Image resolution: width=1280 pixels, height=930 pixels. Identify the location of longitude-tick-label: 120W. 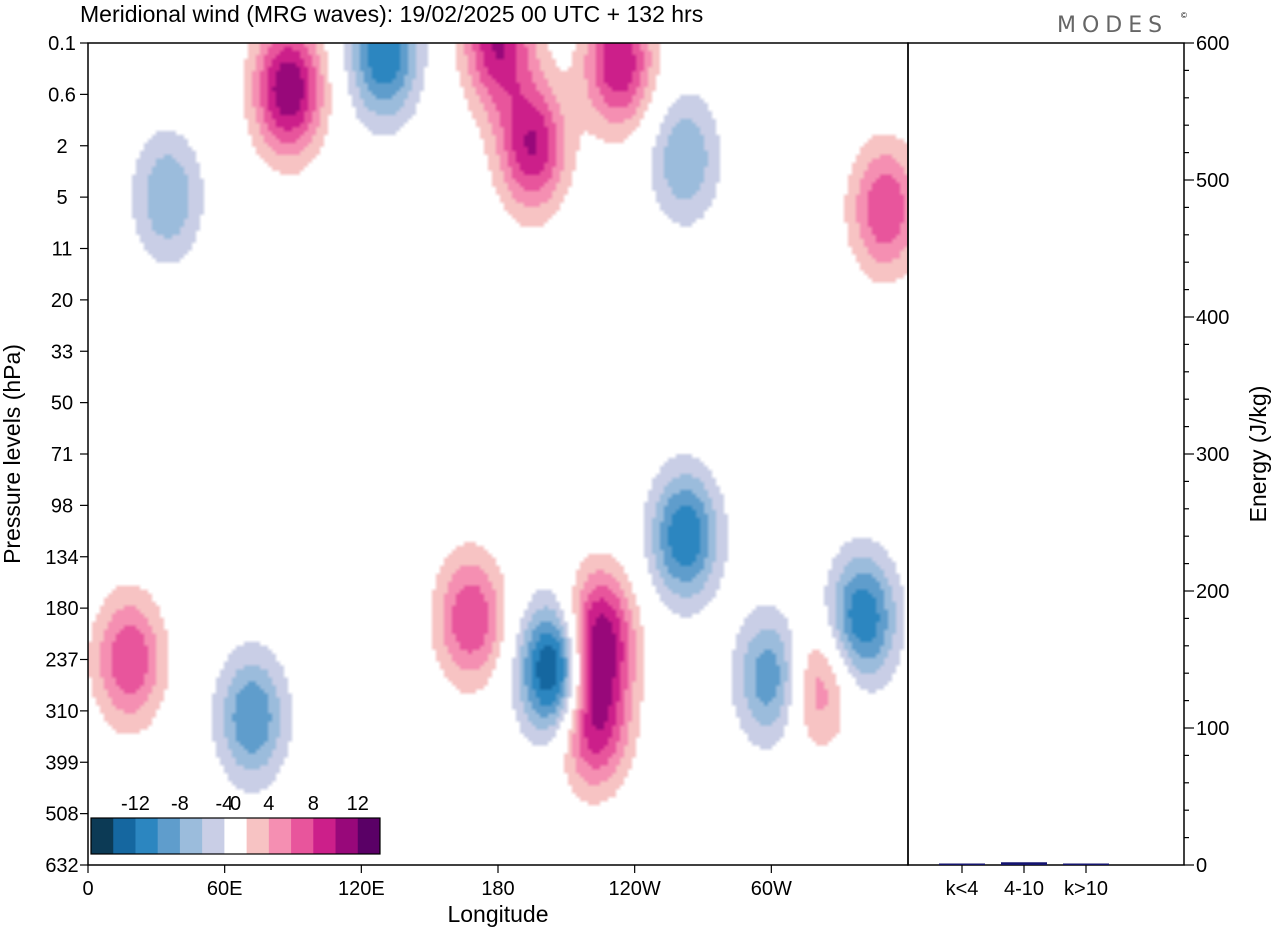
(635, 889).